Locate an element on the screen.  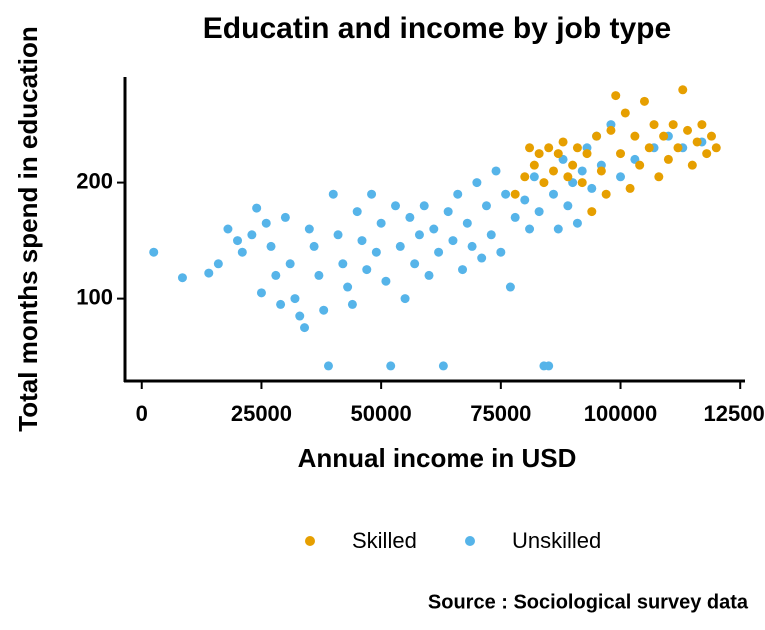
x-tick-label: 75000 is located at coordinates (500, 413).